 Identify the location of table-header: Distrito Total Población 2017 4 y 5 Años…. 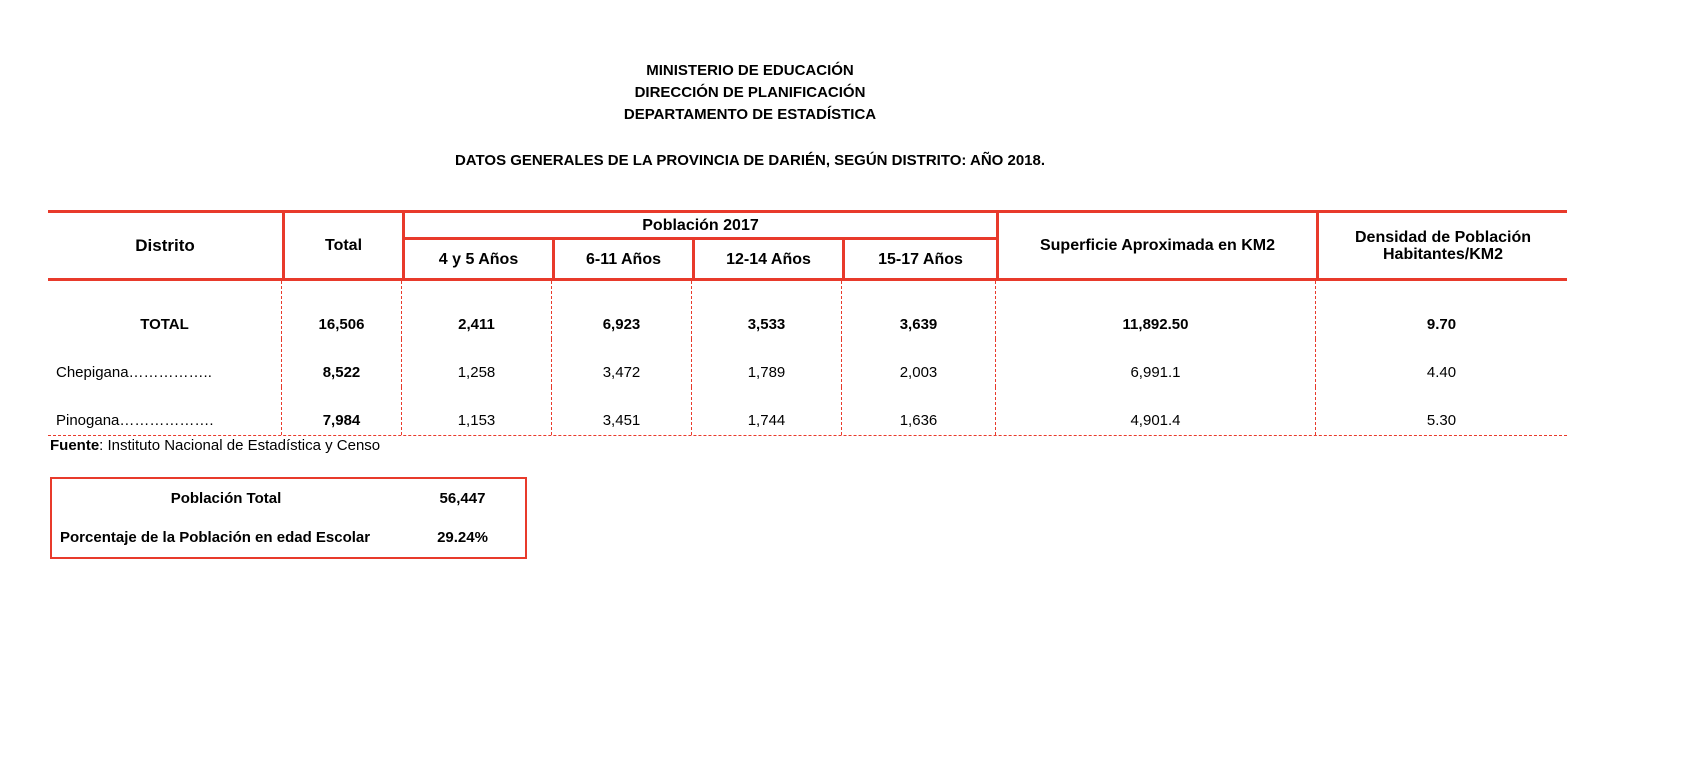
(807, 245).